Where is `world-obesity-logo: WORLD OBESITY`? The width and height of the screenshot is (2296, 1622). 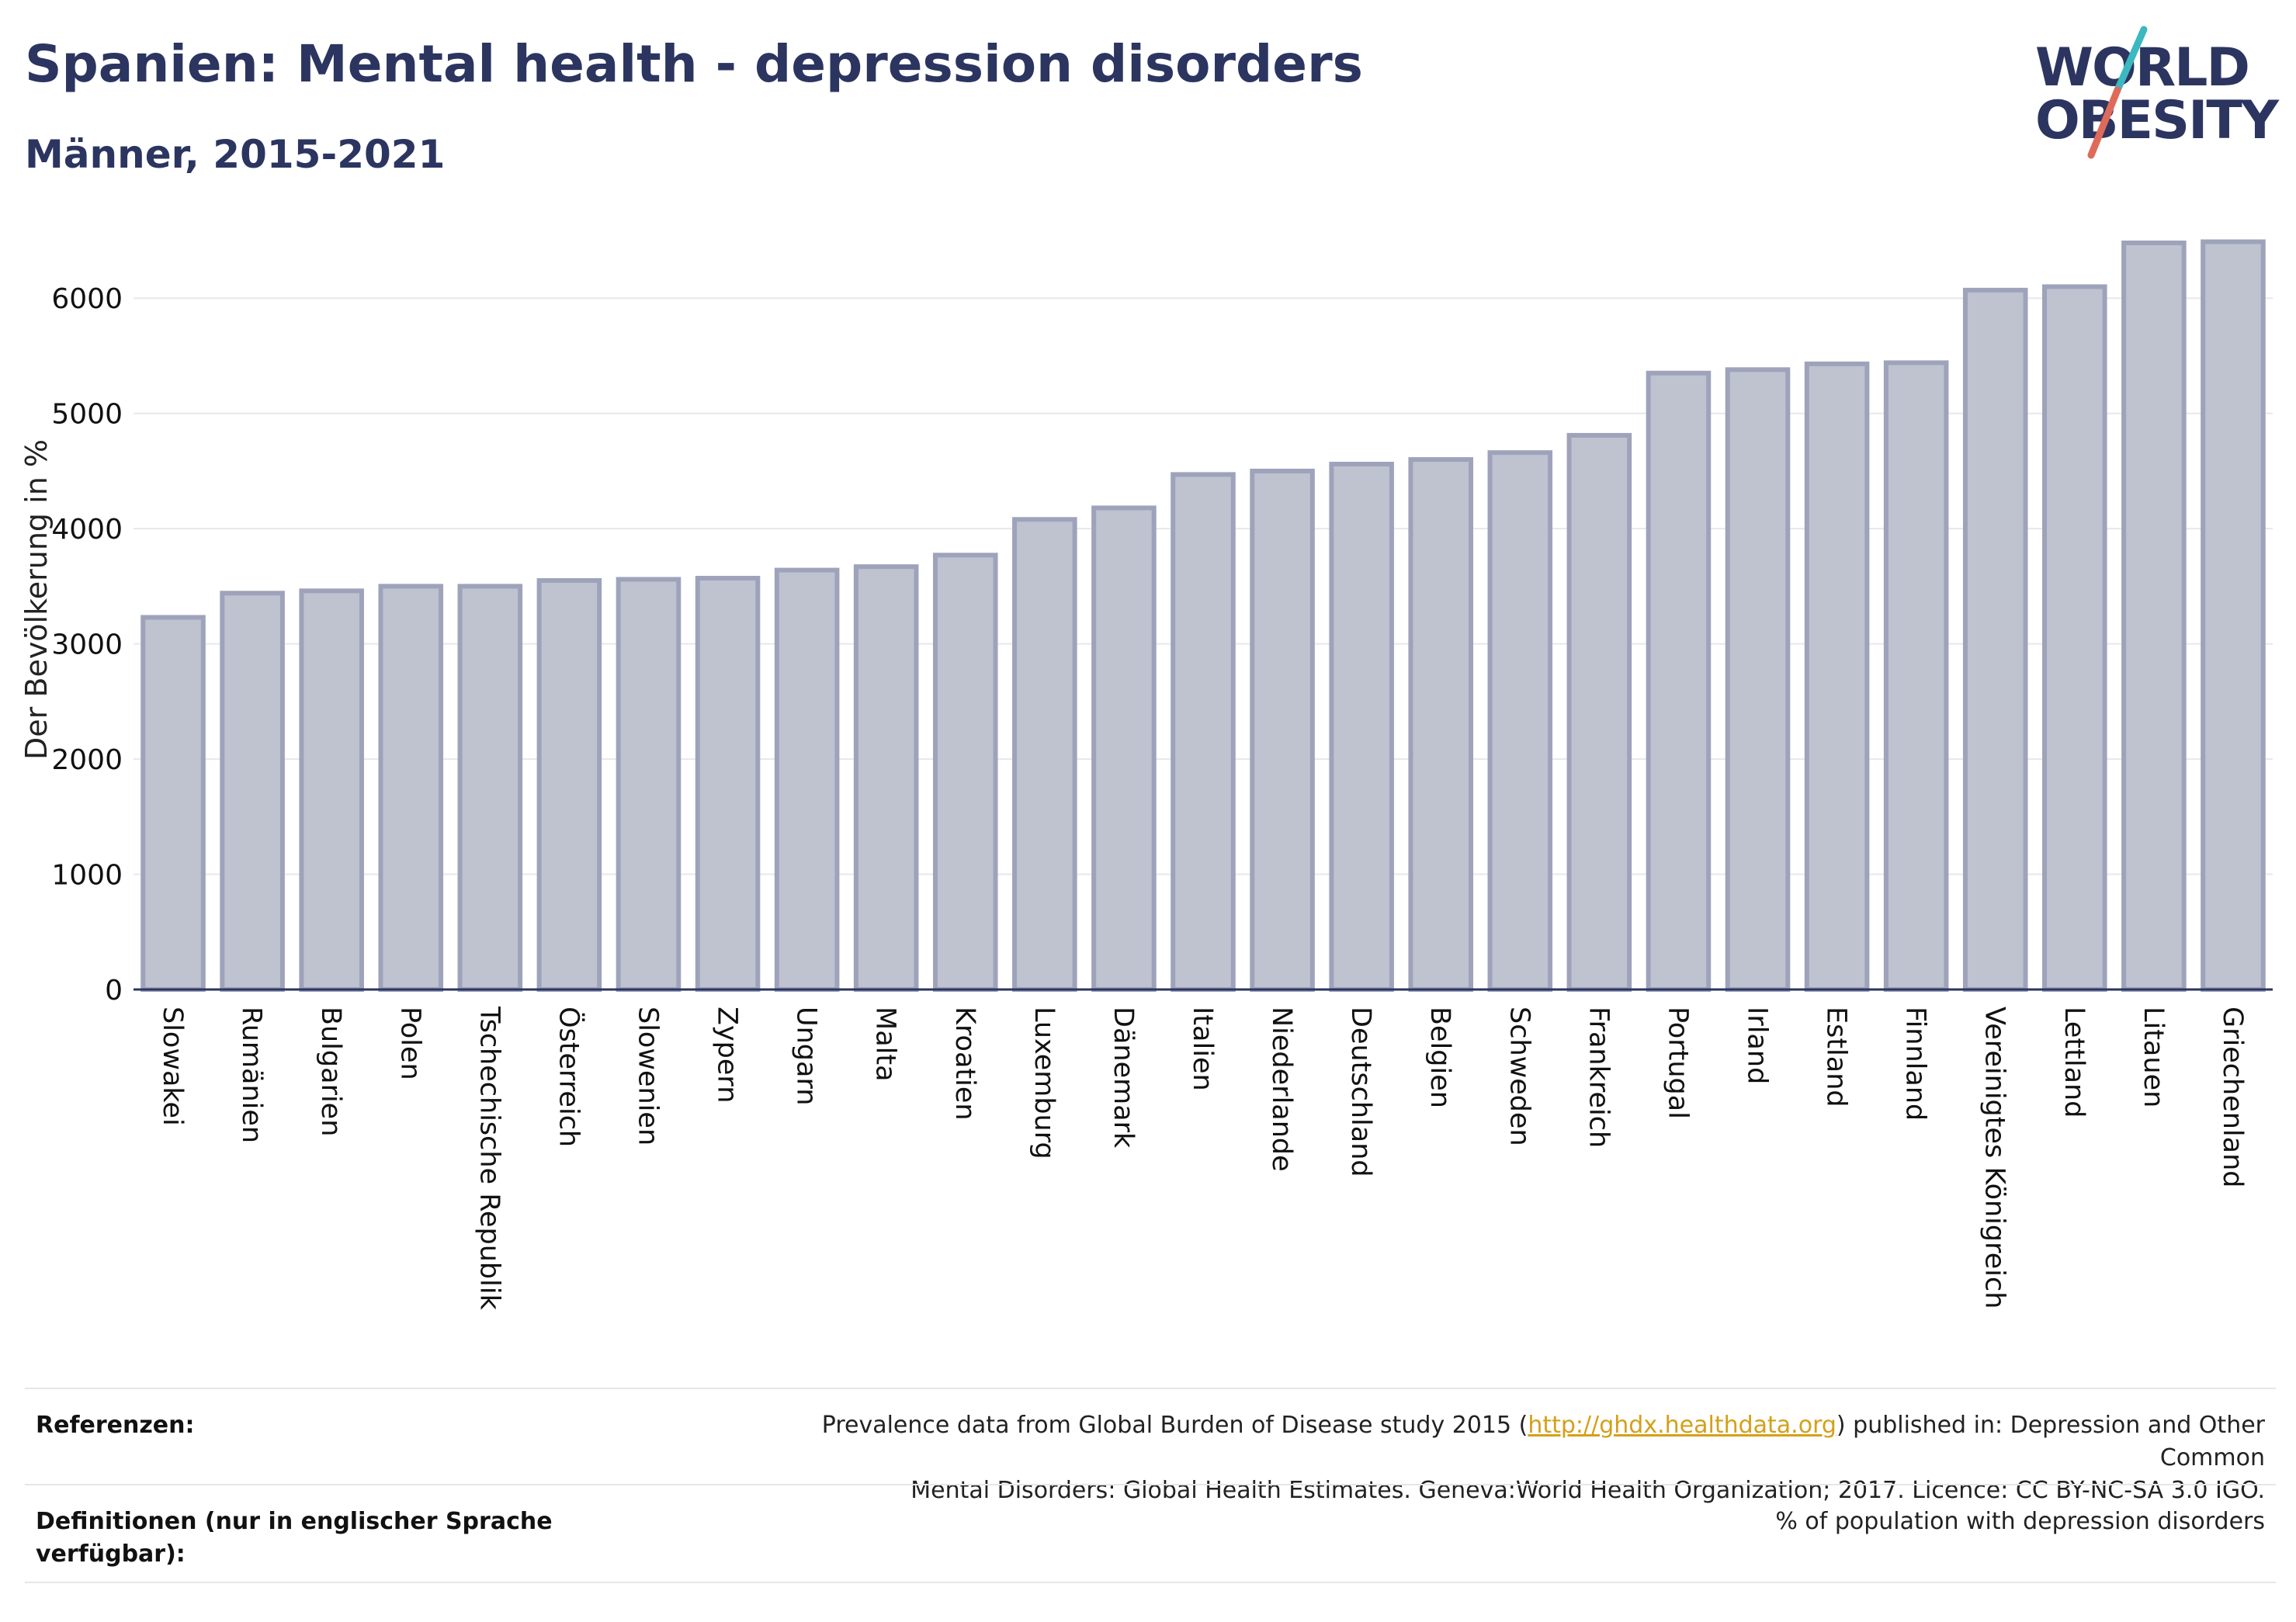
world-obesity-logo: WORLD OBESITY is located at coordinates (2154, 95).